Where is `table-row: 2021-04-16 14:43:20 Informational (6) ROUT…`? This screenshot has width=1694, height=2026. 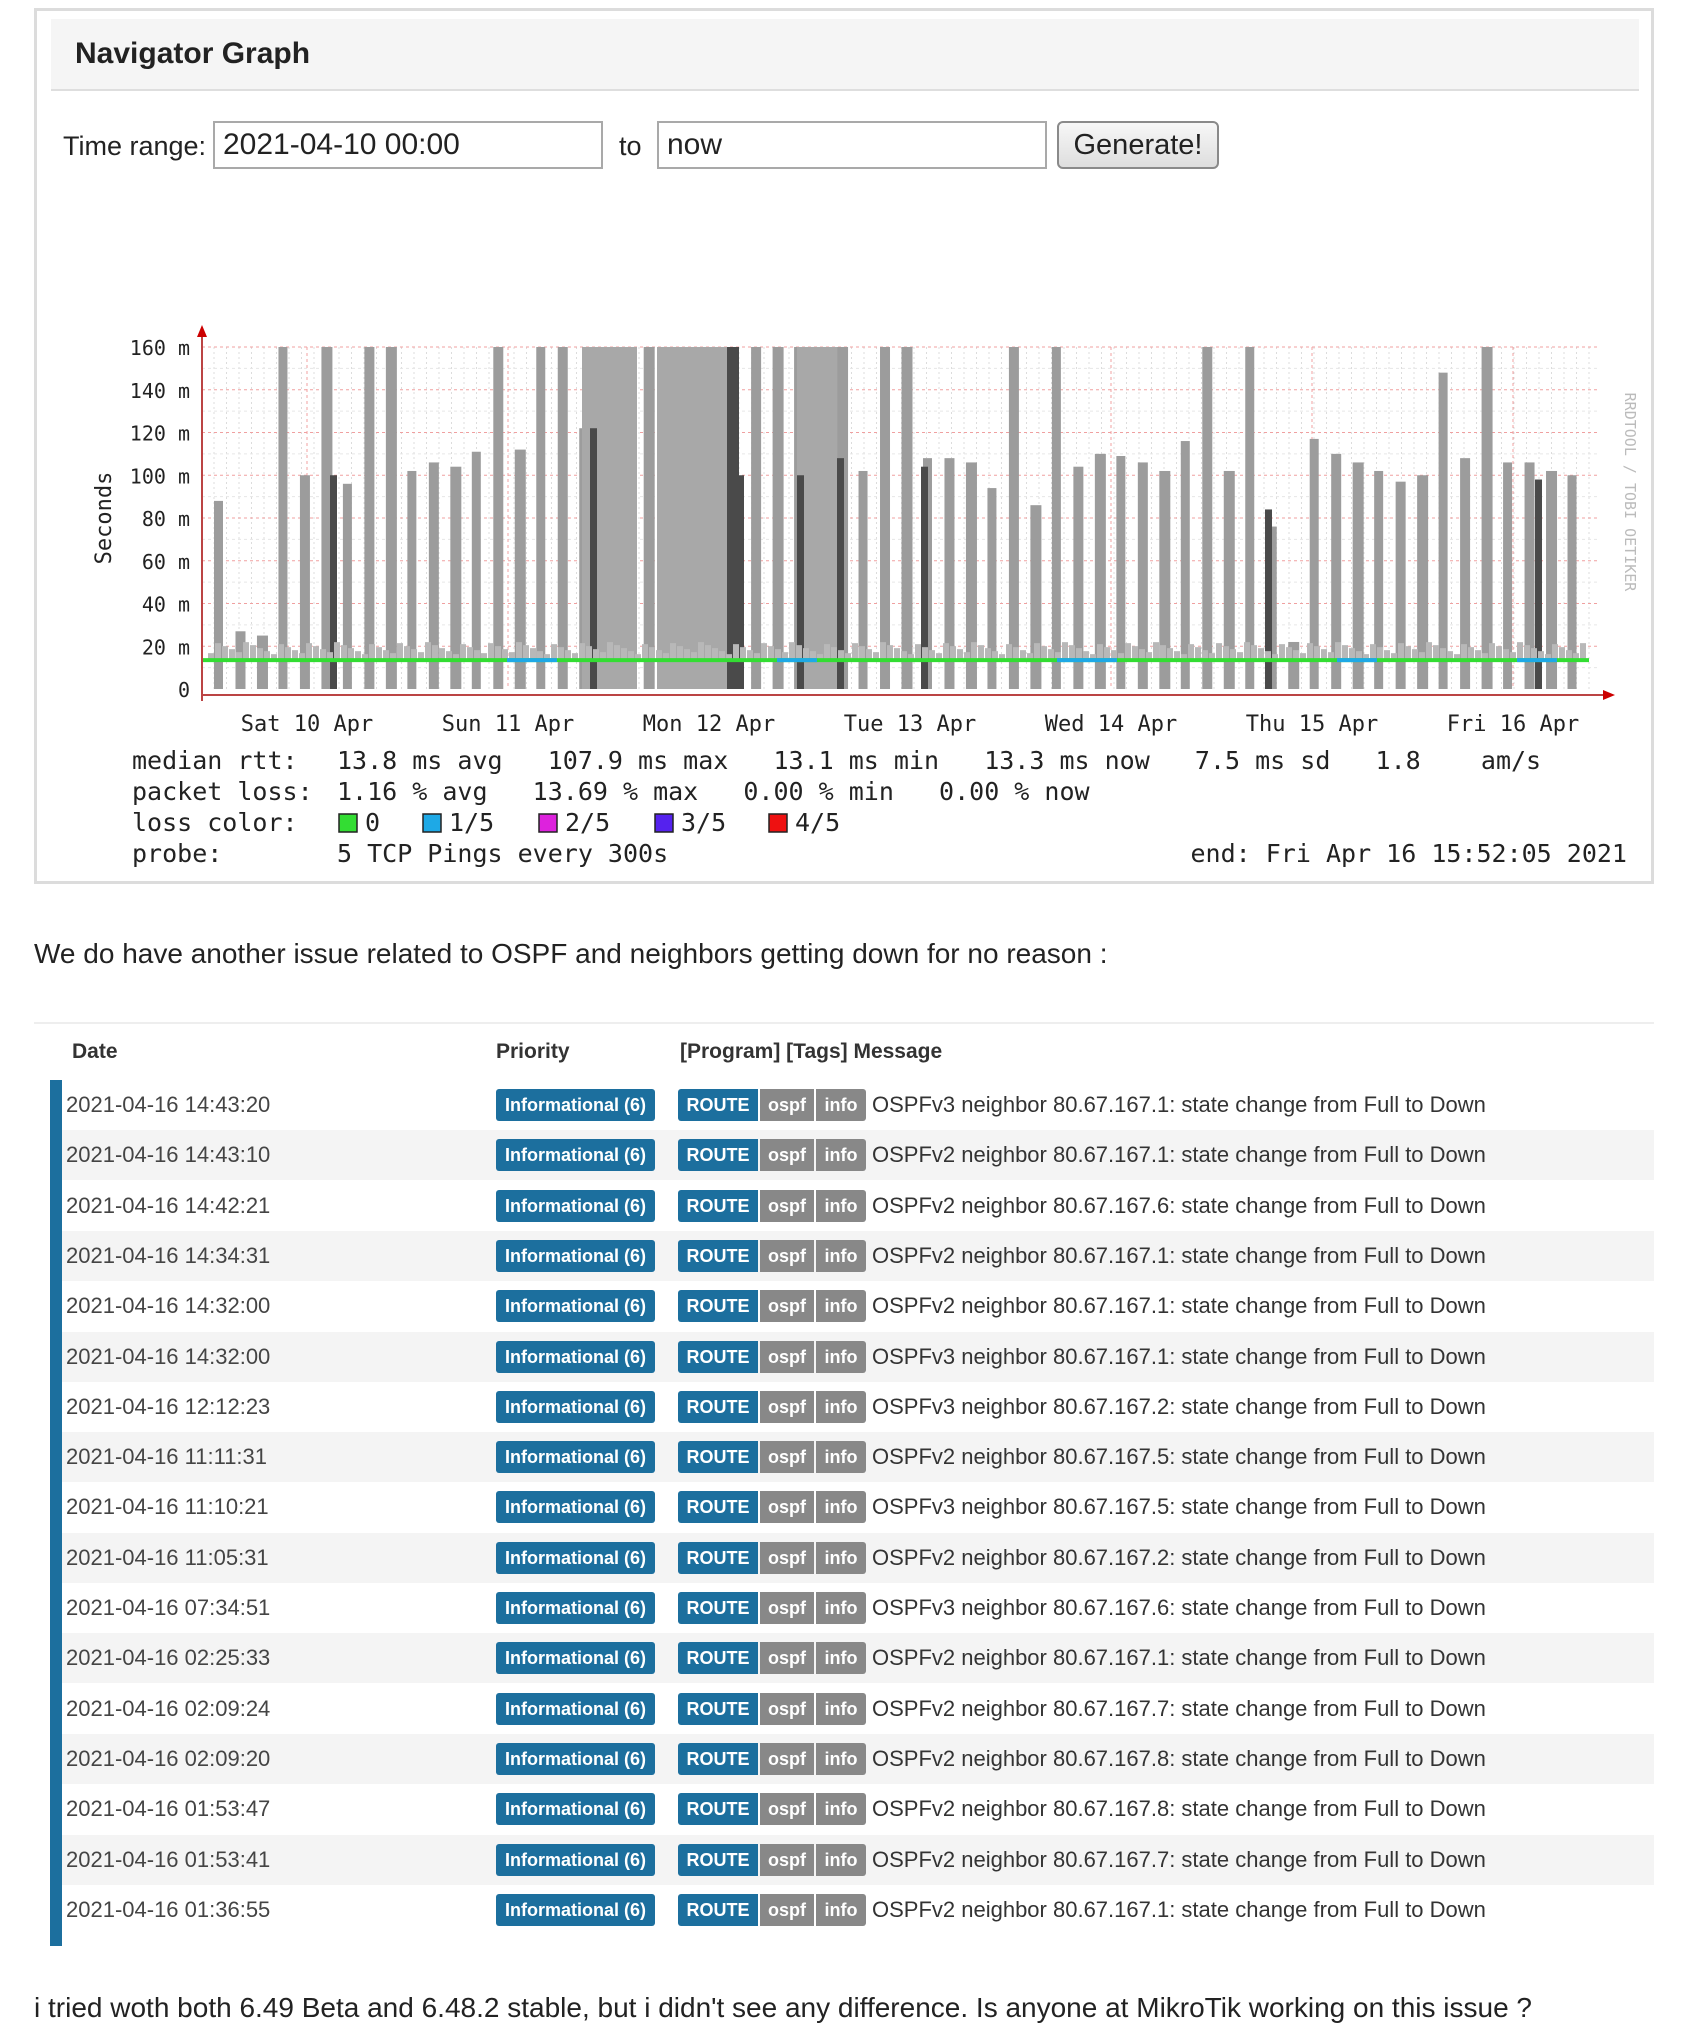
table-row: 2021-04-16 14:43:20 Informational (6) ROUT… is located at coordinates (858, 1105).